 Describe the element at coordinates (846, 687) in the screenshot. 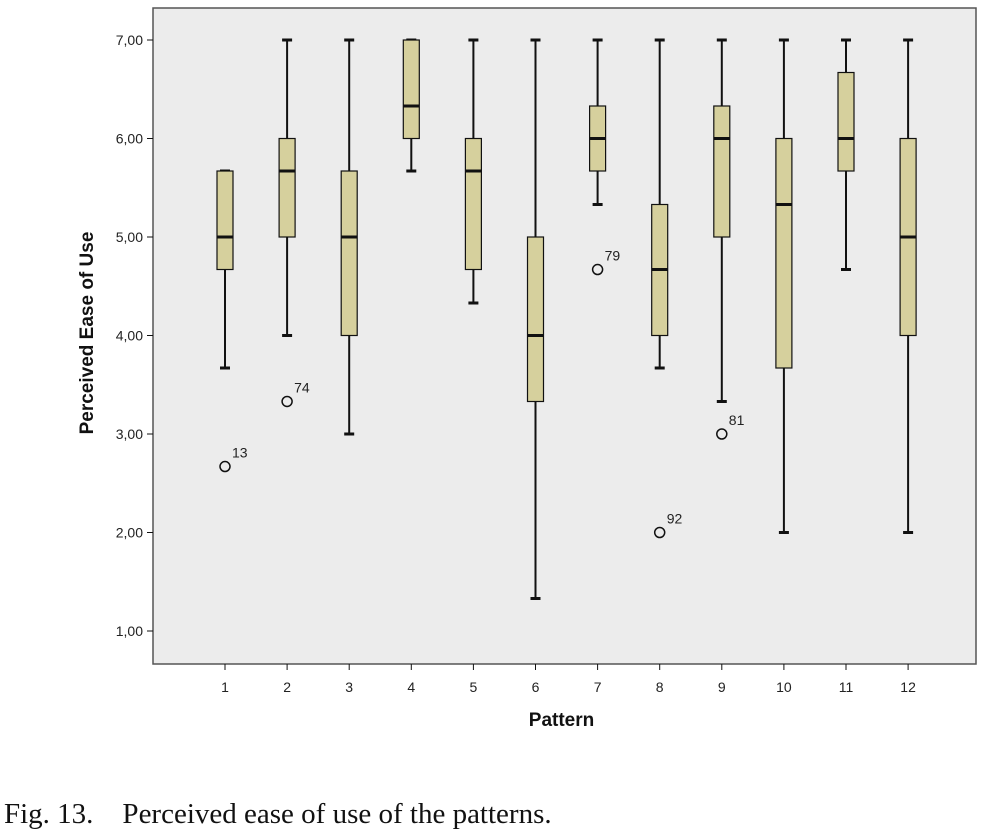

I see `x-tick-label: 11` at that location.